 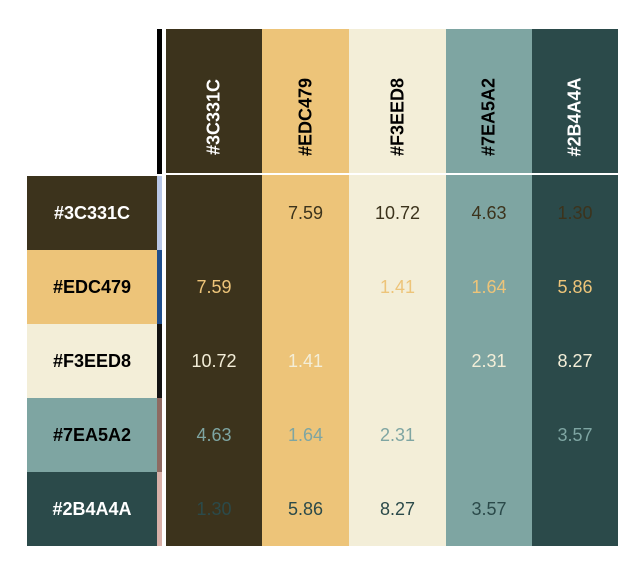 What do you see at coordinates (574, 117) in the screenshot?
I see `column-header-label: #2B4A4A` at bounding box center [574, 117].